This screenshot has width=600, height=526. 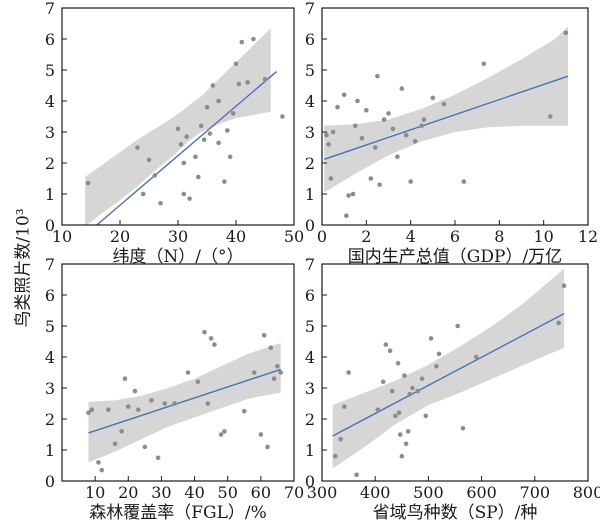 What do you see at coordinates (366, 236) in the screenshot?
I see `x-tick-label: 2` at bounding box center [366, 236].